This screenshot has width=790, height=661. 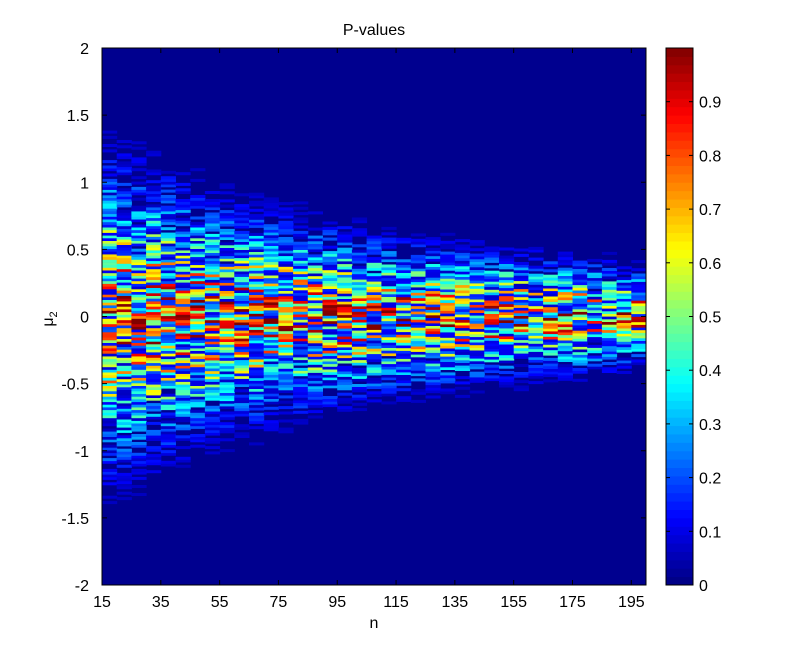 I want to click on colorbar-bands, so click(x=679, y=317).